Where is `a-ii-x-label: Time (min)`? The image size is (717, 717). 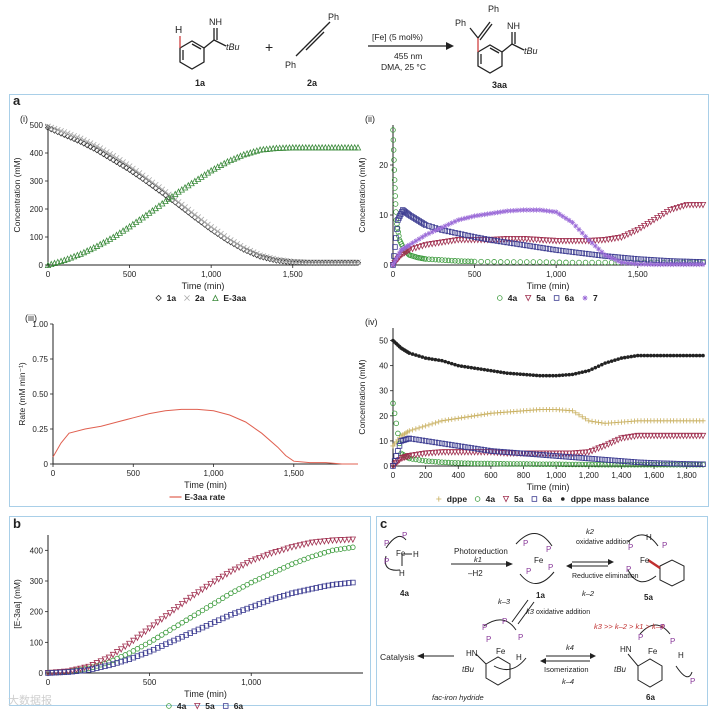 a-ii-x-label: Time (min) is located at coordinates (548, 286).